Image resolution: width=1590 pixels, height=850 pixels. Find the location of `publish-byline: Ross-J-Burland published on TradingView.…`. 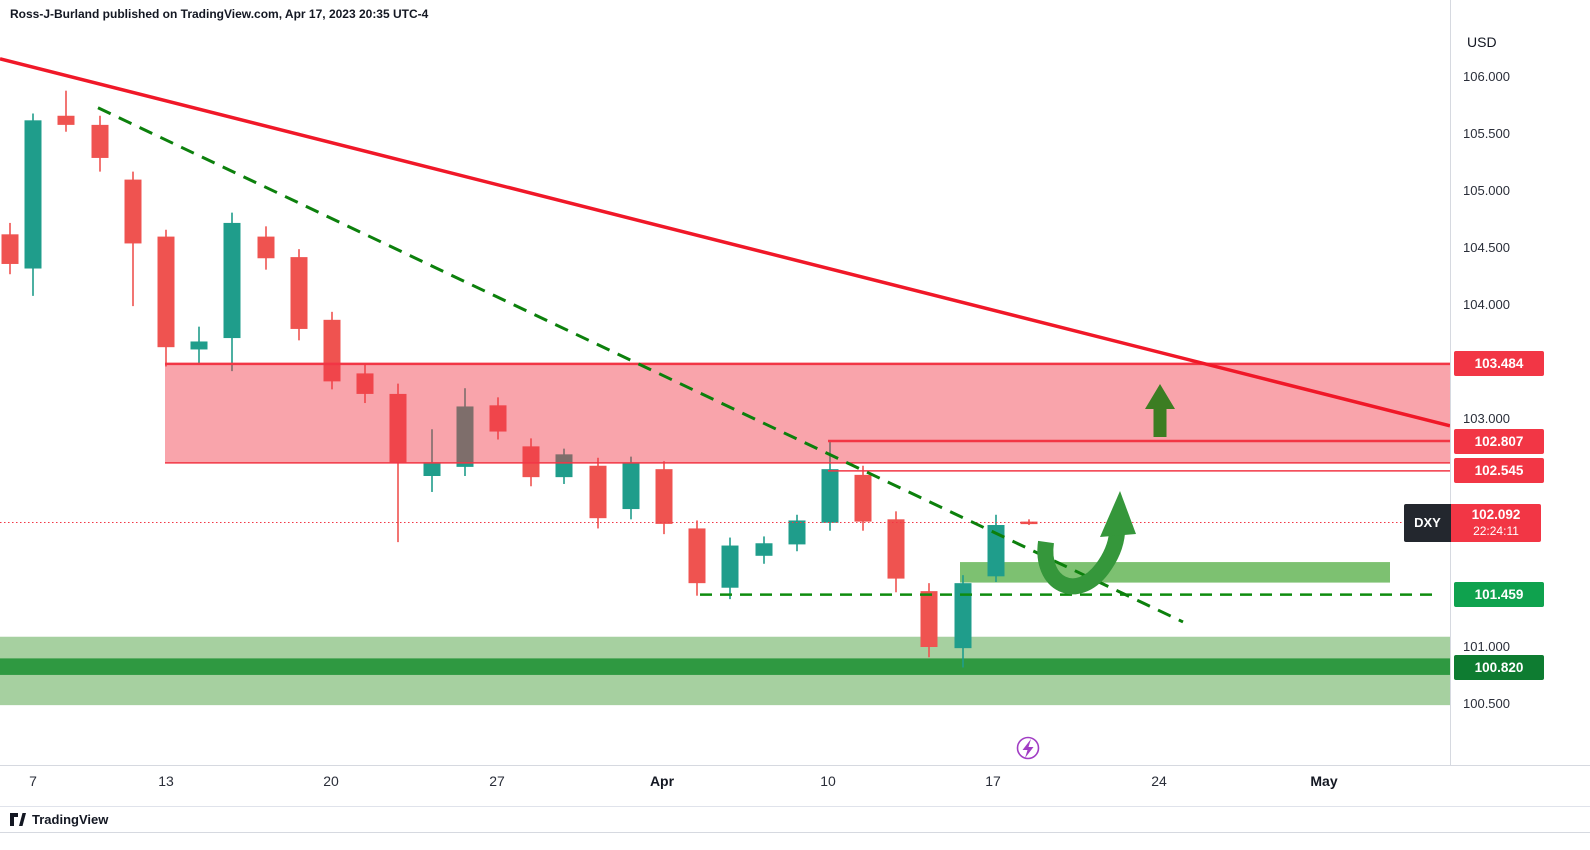

publish-byline: Ross-J-Burland published on TradingView.… is located at coordinates (219, 14).